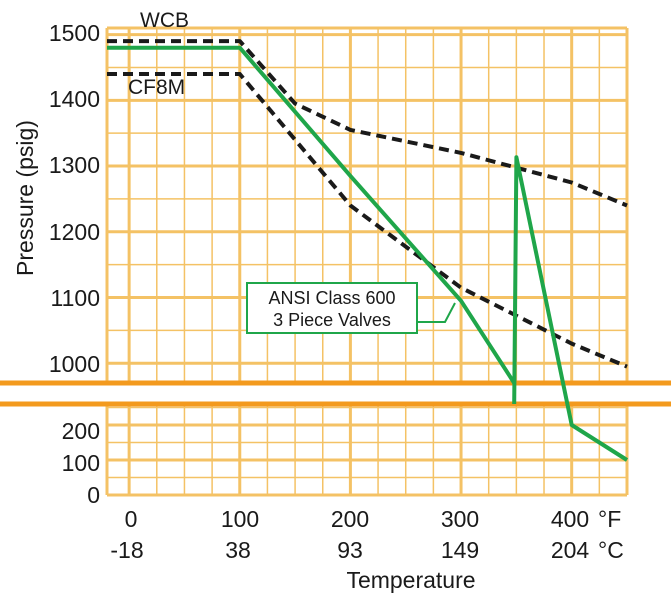 The height and width of the screenshot is (596, 671). Describe the element at coordinates (570, 519) in the screenshot. I see `x-tick-label: 400` at that location.